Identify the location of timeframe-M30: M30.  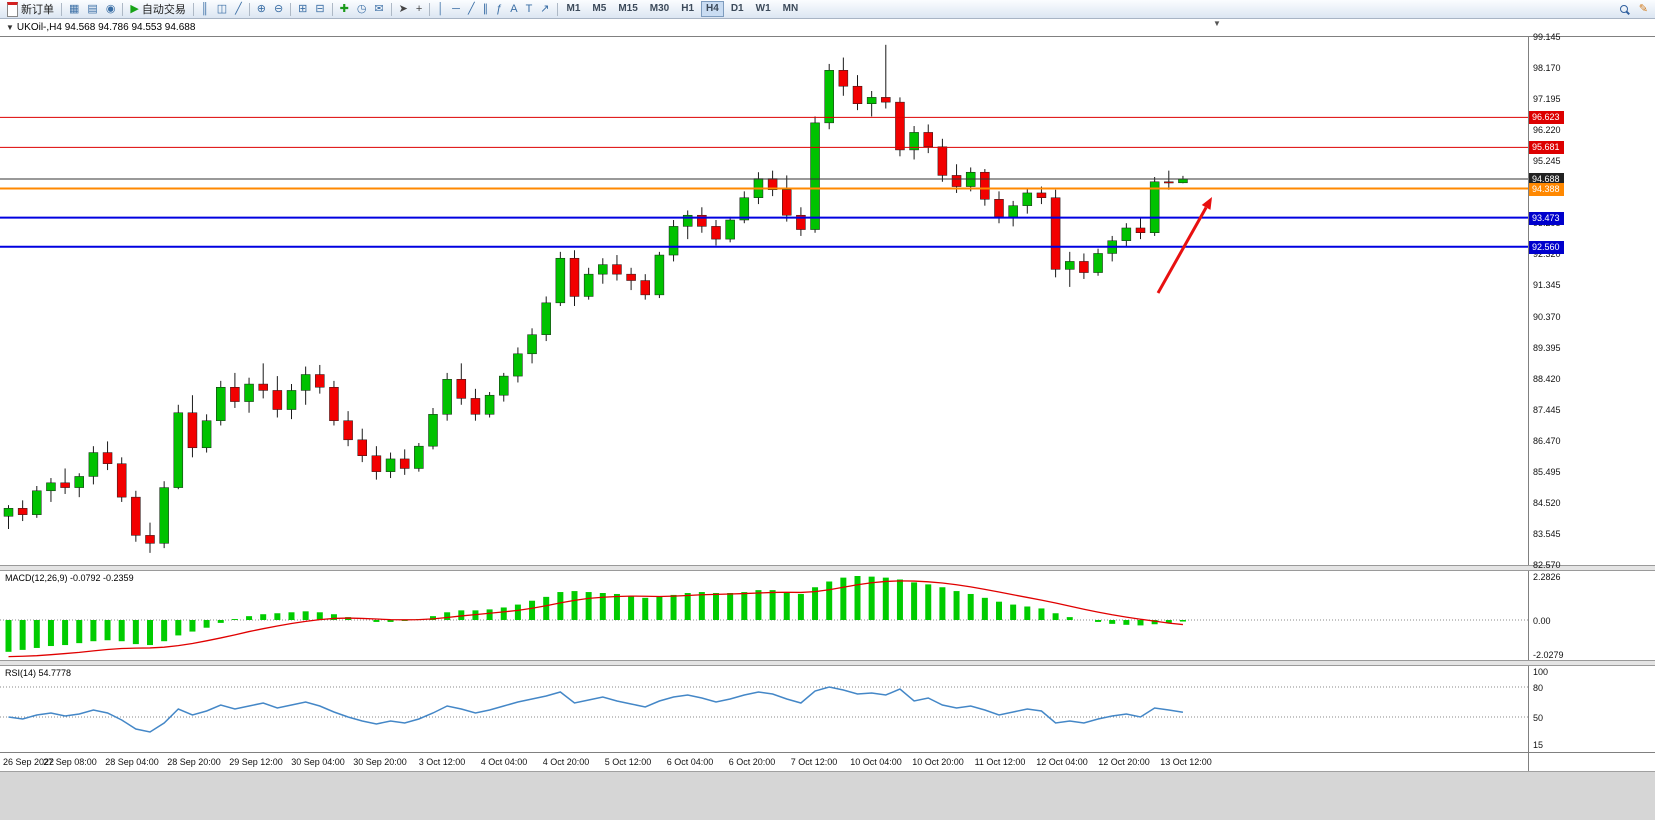
(659, 9).